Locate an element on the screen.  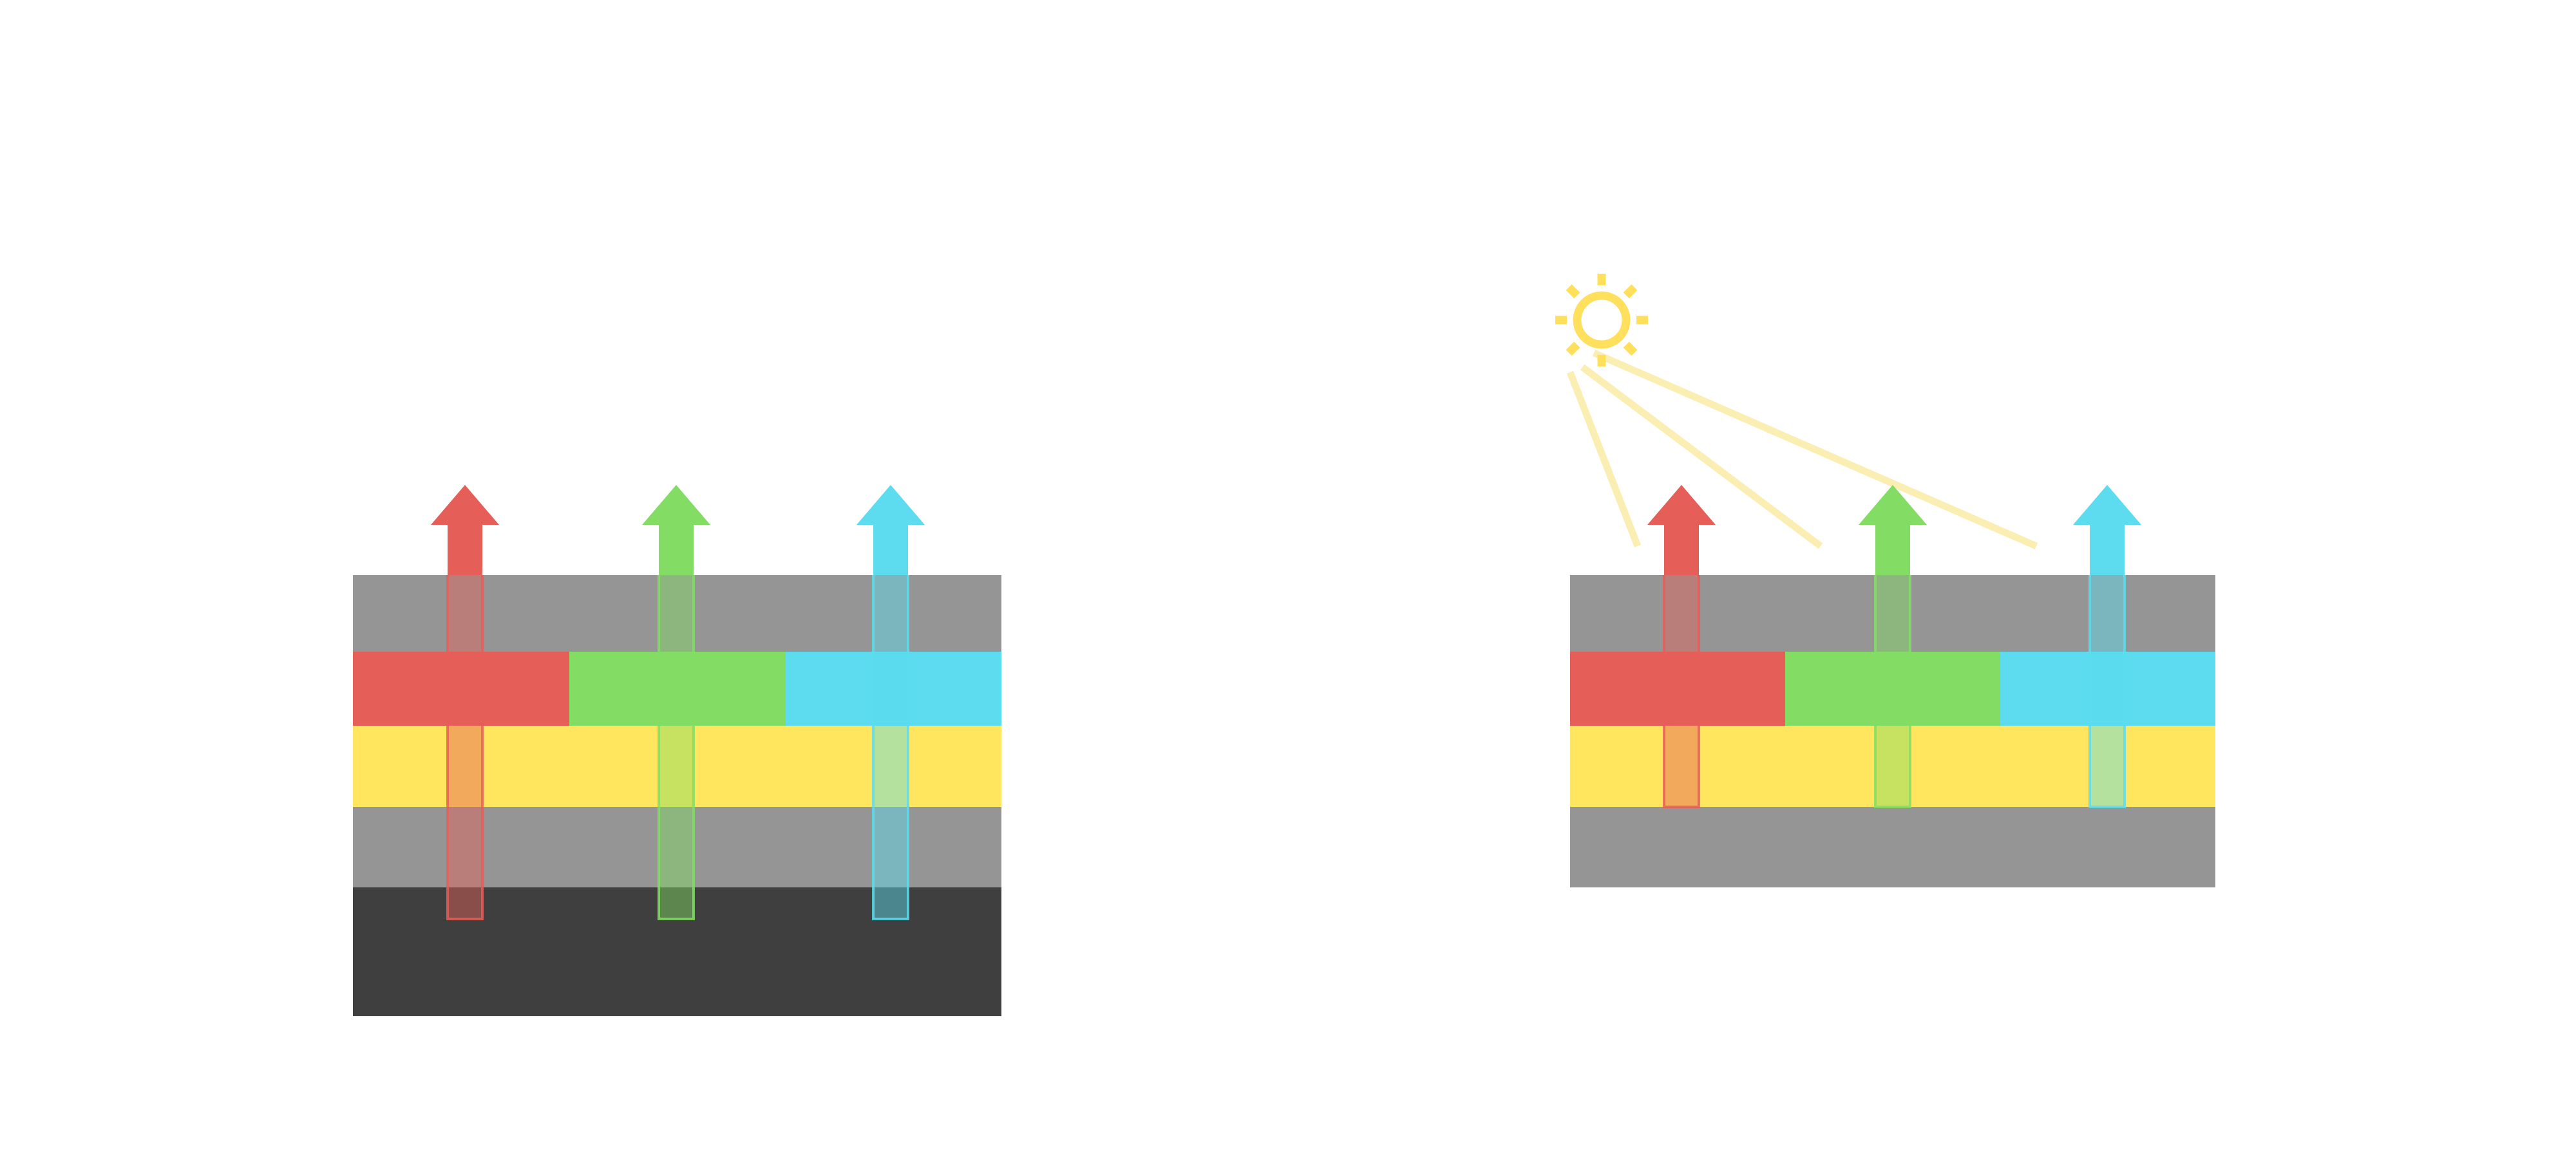
mid-gray-layer is located at coordinates (677, 847).